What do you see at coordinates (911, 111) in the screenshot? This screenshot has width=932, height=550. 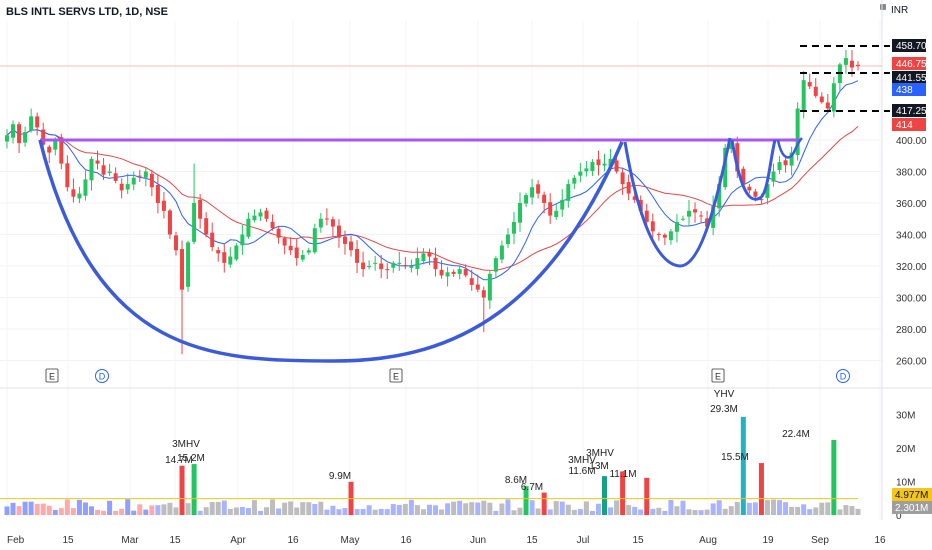 I see `price-label: 417.25` at bounding box center [911, 111].